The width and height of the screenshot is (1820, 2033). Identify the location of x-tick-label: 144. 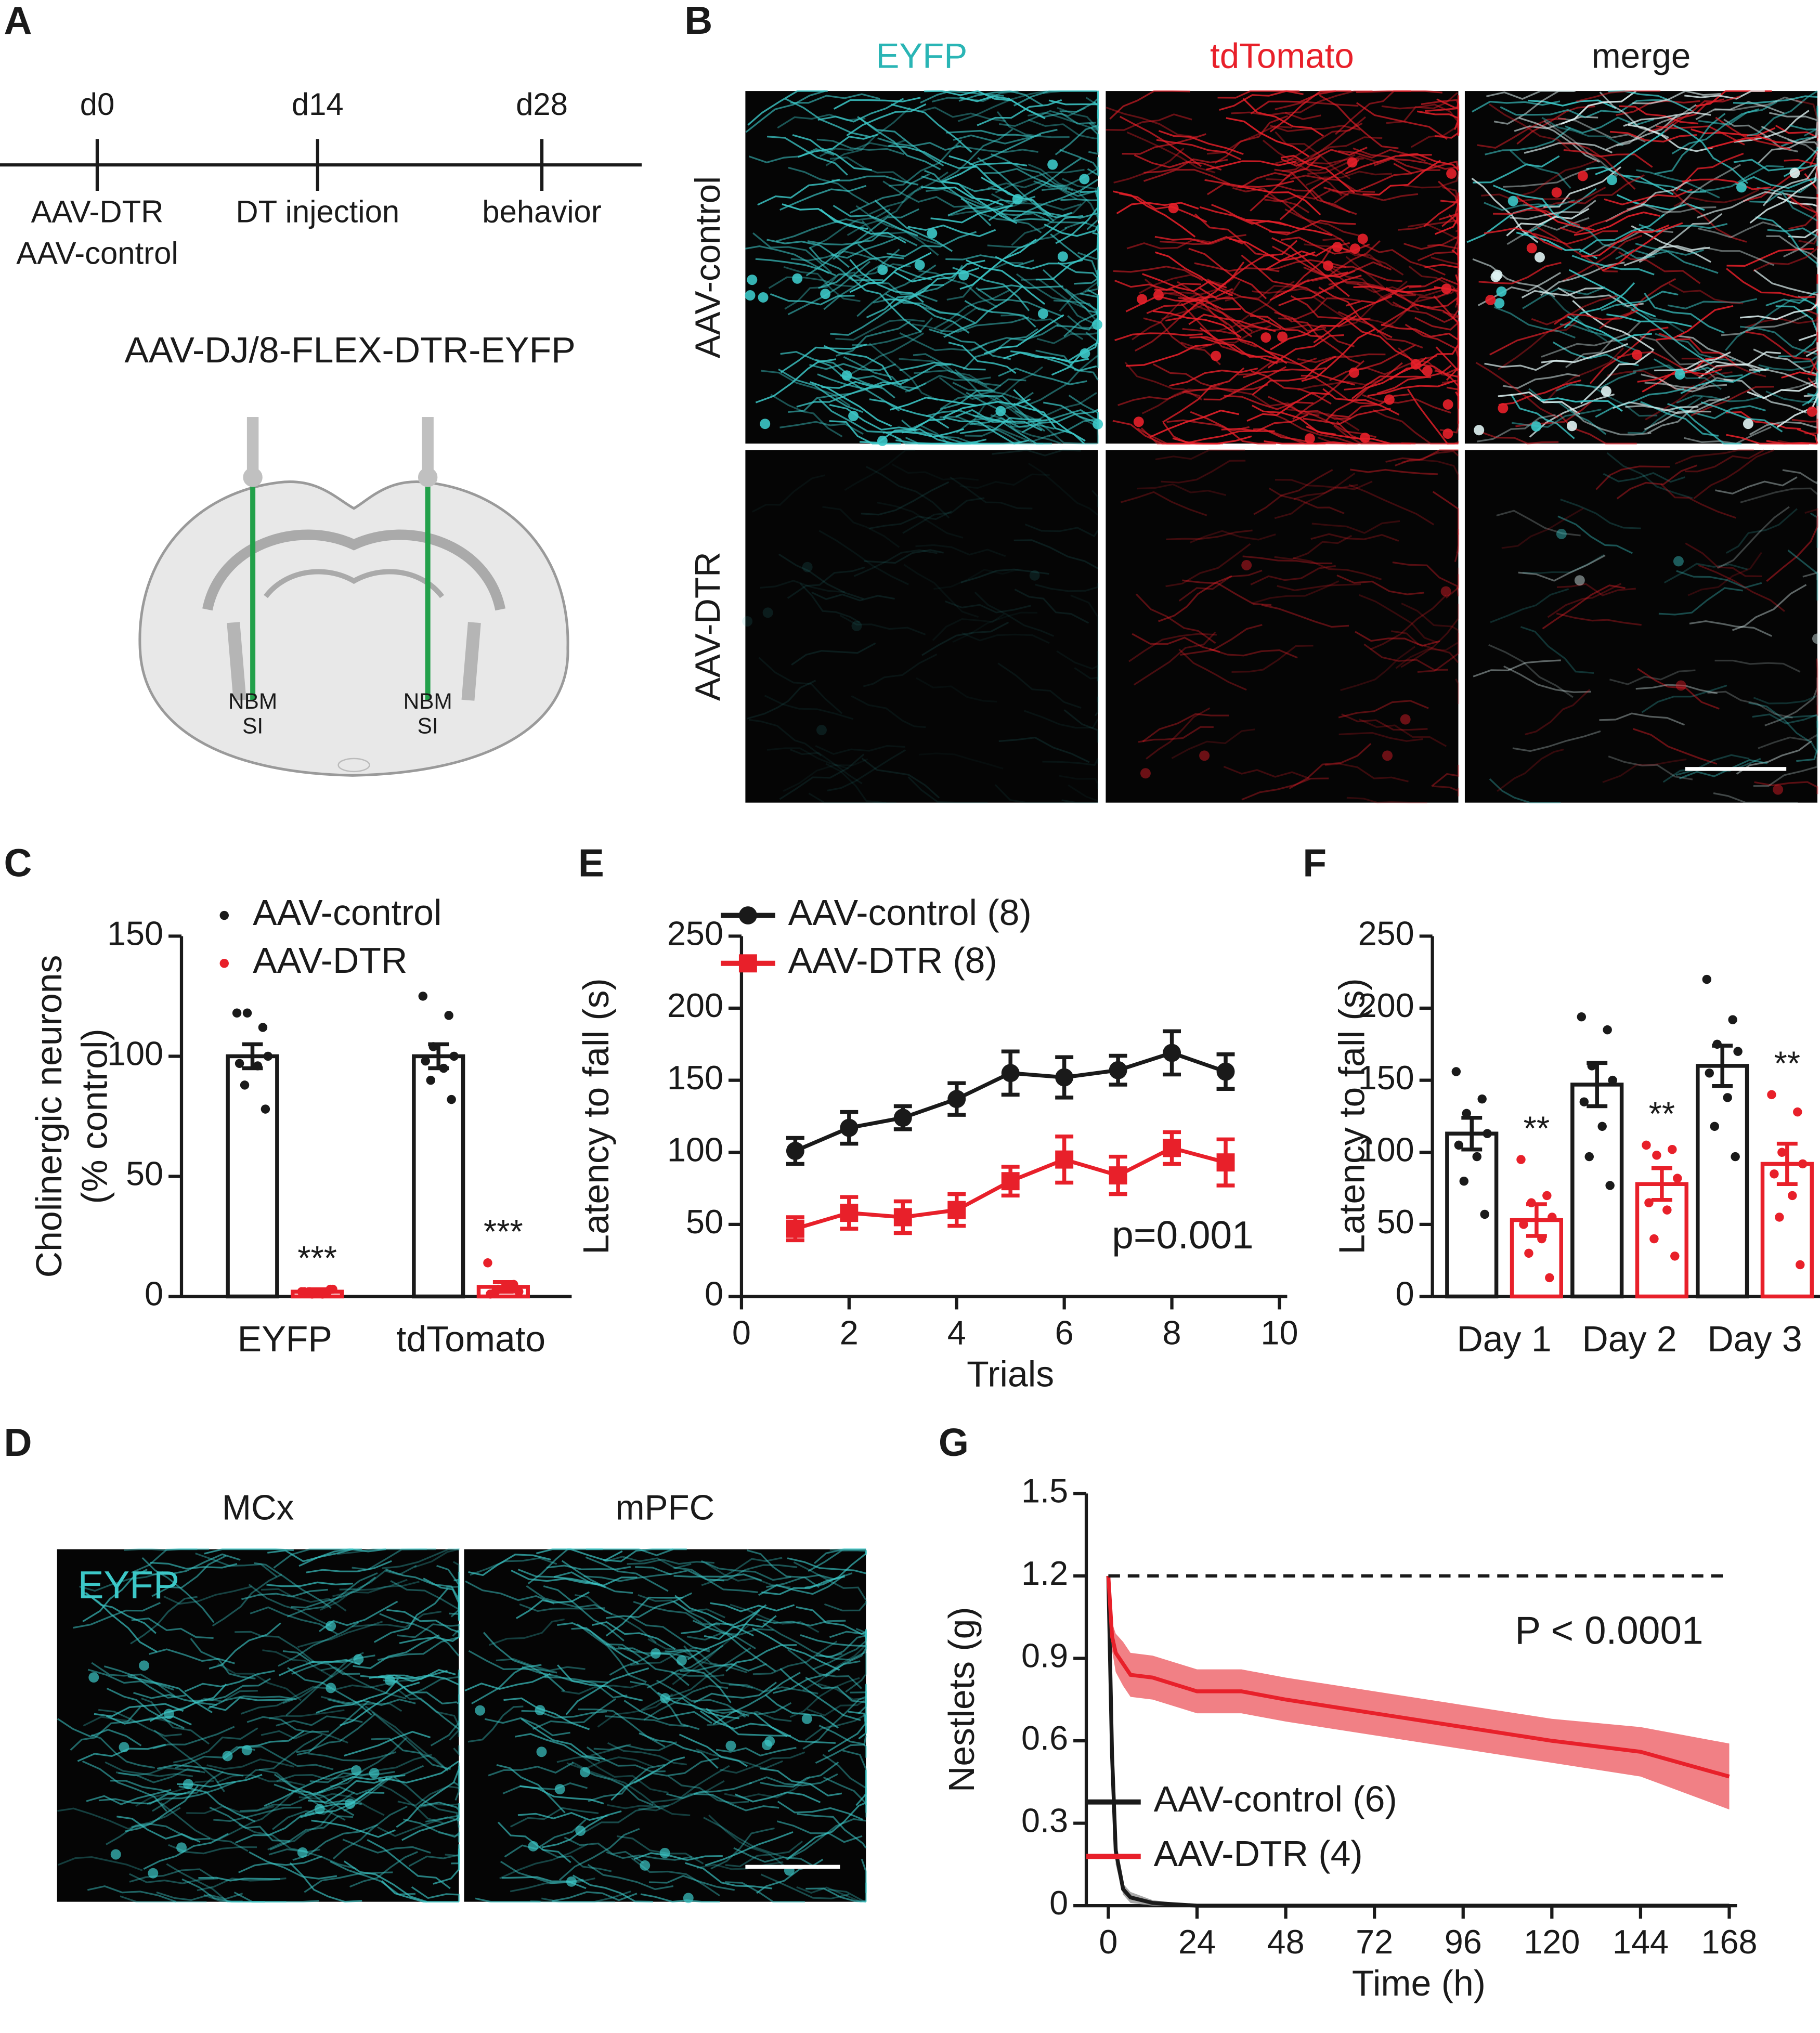
(1641, 1942).